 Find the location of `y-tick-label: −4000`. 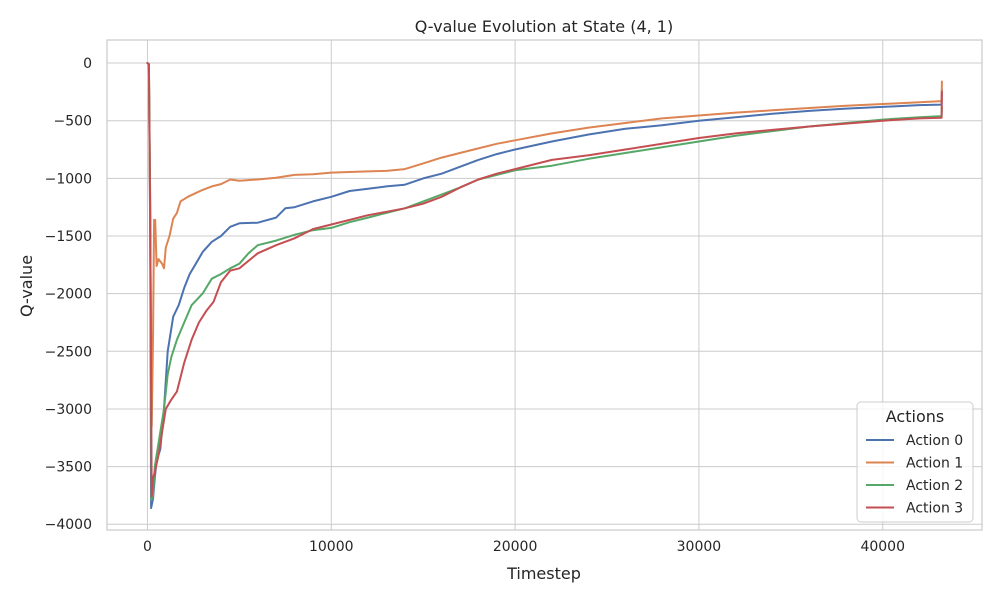

y-tick-label: −4000 is located at coordinates (68, 525).